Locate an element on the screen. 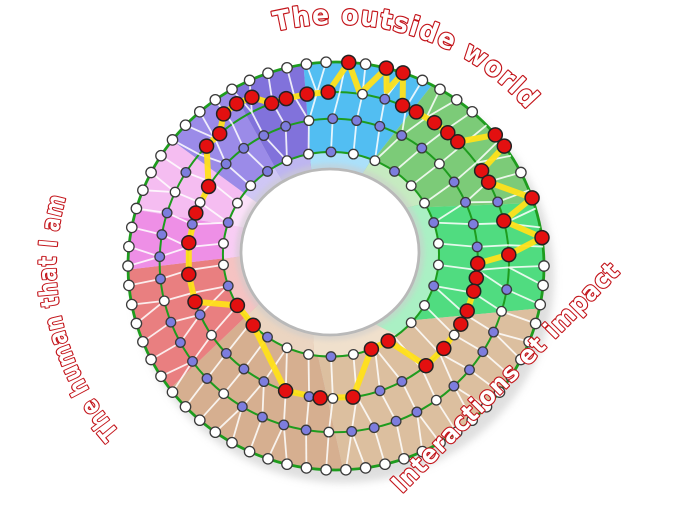 Image resolution: width=677 pixels, height=511 pixels. sector-tint-light-pink-upper-left is located at coordinates (242, 210).